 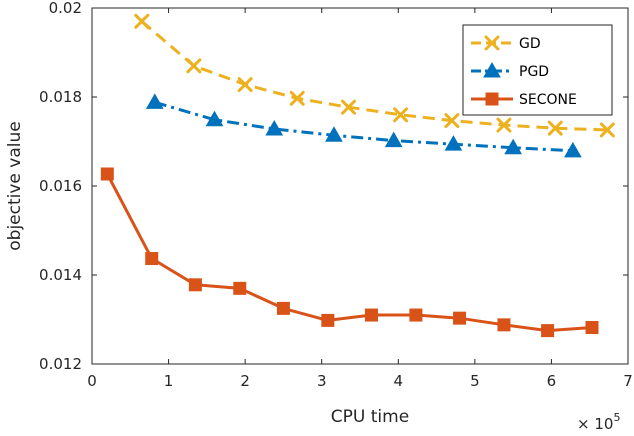 What do you see at coordinates (65, 8) in the screenshot?
I see `y-tick-label: 0.02` at bounding box center [65, 8].